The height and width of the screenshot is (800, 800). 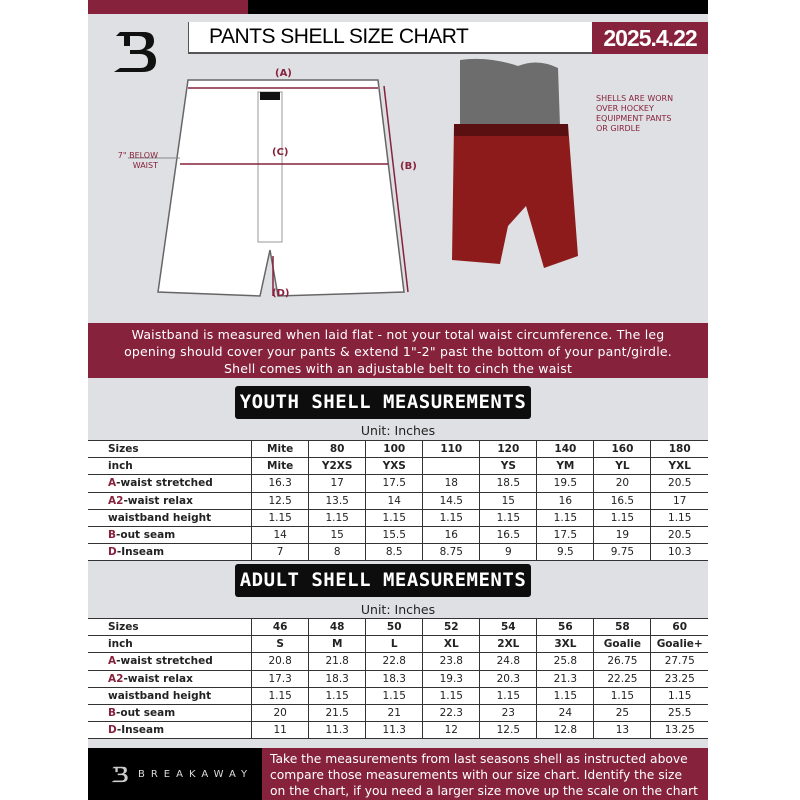 I want to click on table-cell: 26.75, so click(x=622, y=661).